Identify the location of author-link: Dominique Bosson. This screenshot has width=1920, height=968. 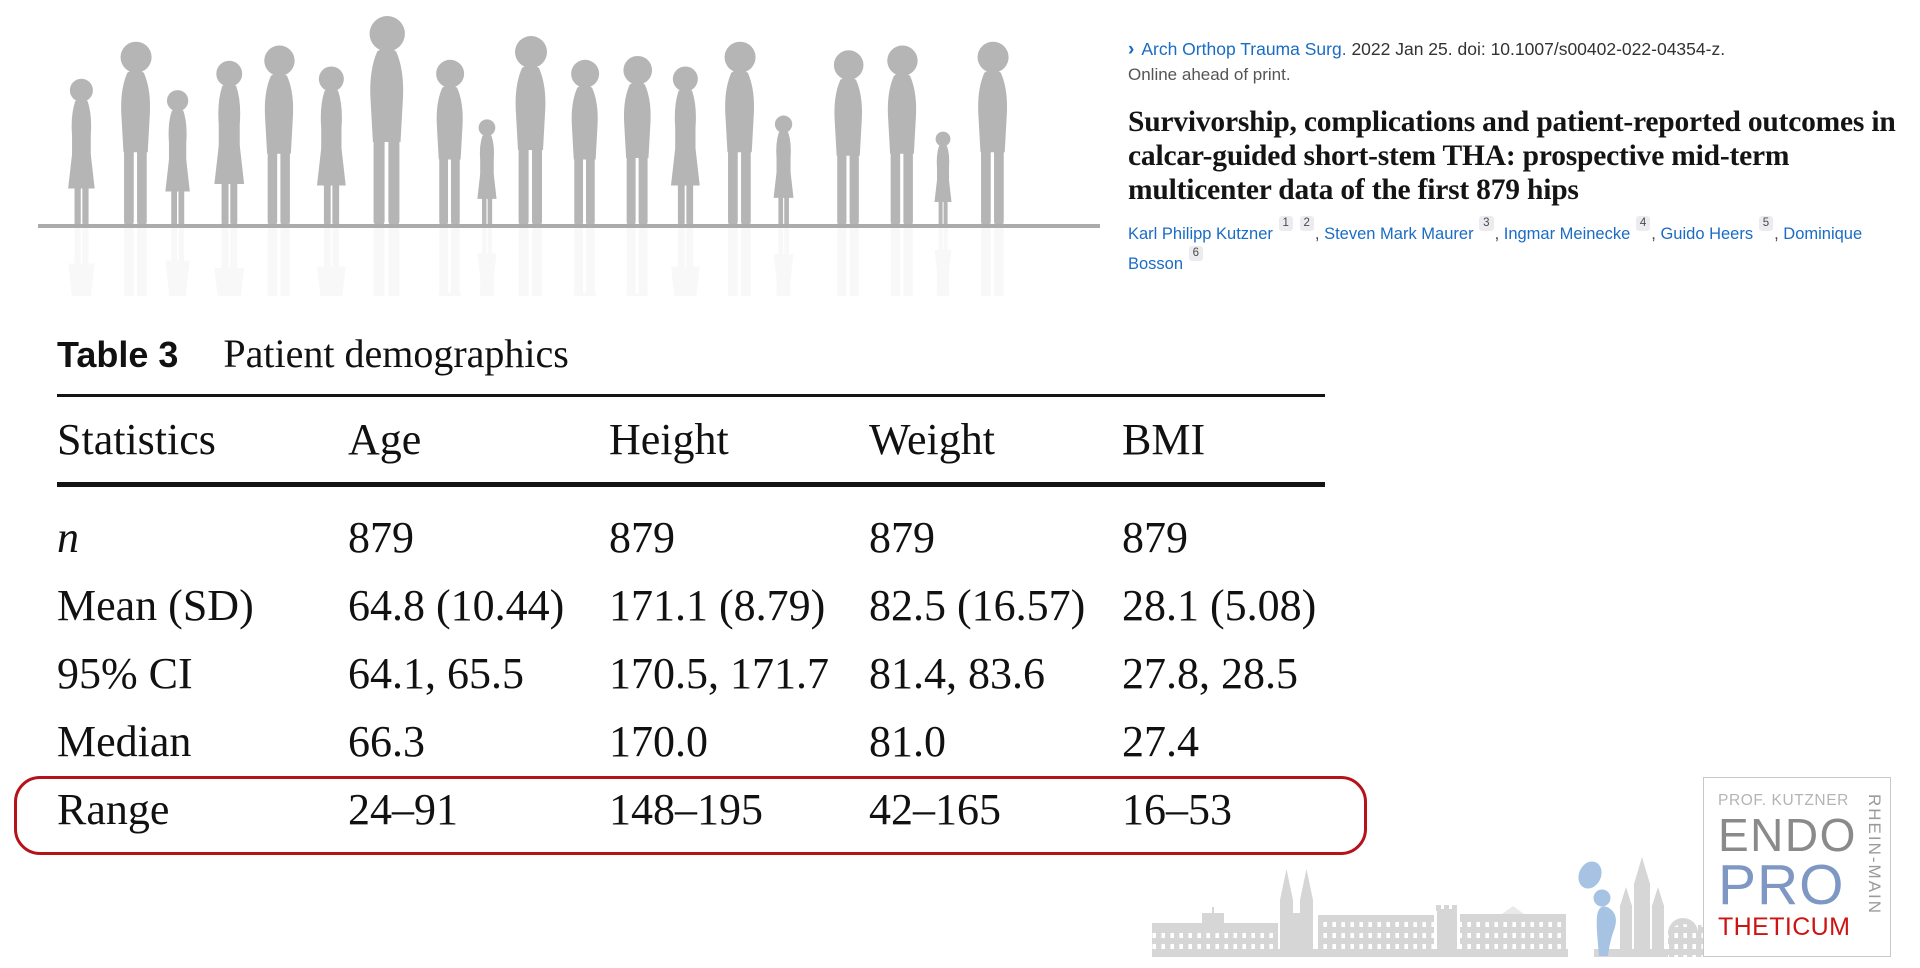
(1495, 249).